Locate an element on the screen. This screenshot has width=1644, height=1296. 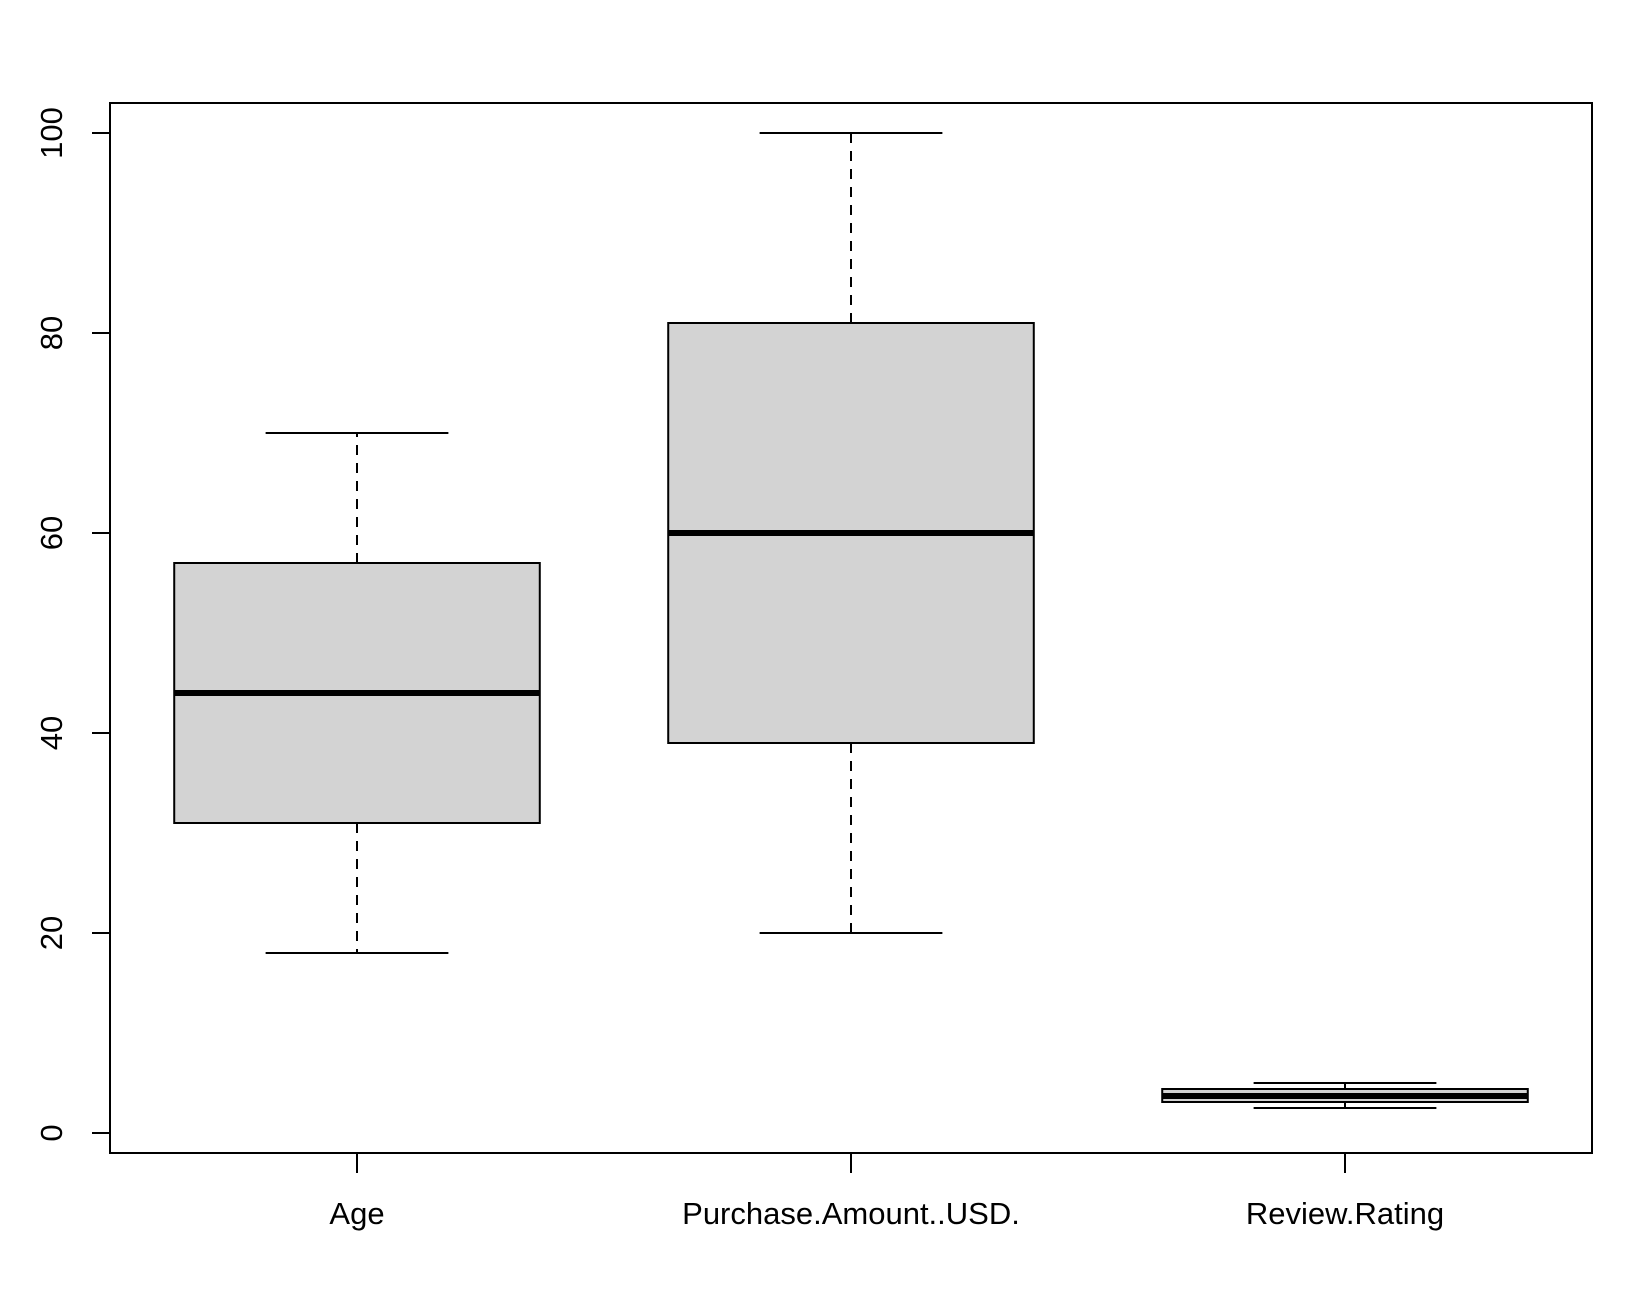
x-axis: Age Purchase.Amount..USD. Review.Rating is located at coordinates (886, 1192).